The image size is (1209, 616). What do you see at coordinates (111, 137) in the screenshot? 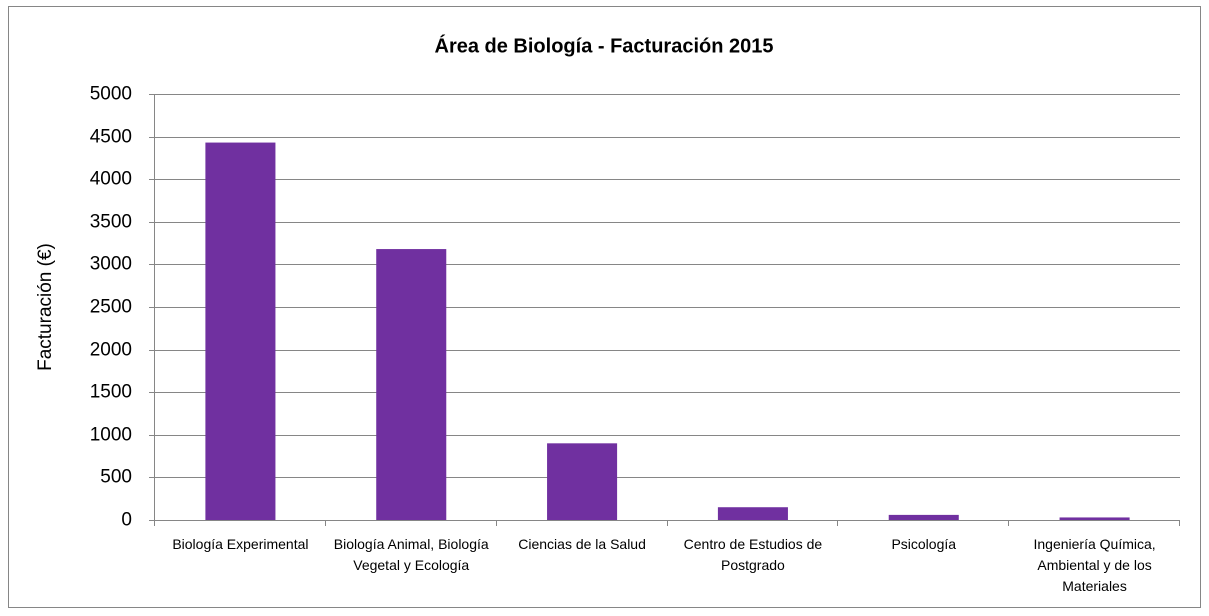
I see `y-tick-label: 4500` at bounding box center [111, 137].